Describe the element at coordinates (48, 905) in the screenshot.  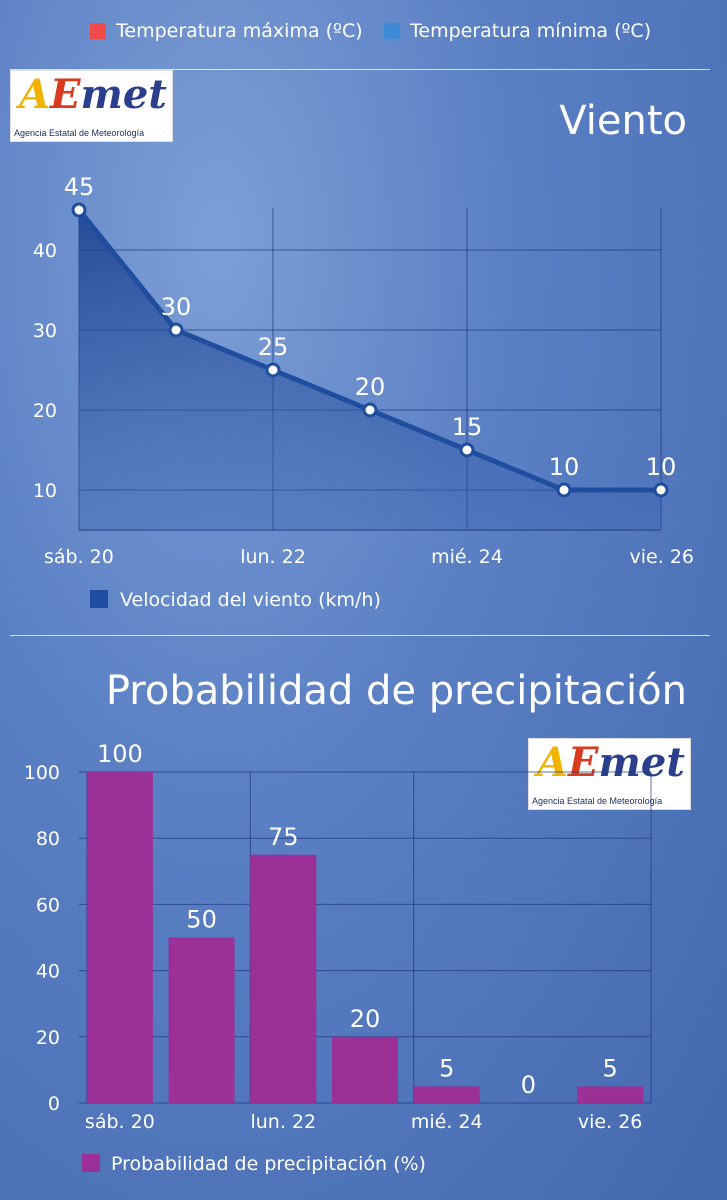
I see `precip-y-tick-label: 60` at that location.